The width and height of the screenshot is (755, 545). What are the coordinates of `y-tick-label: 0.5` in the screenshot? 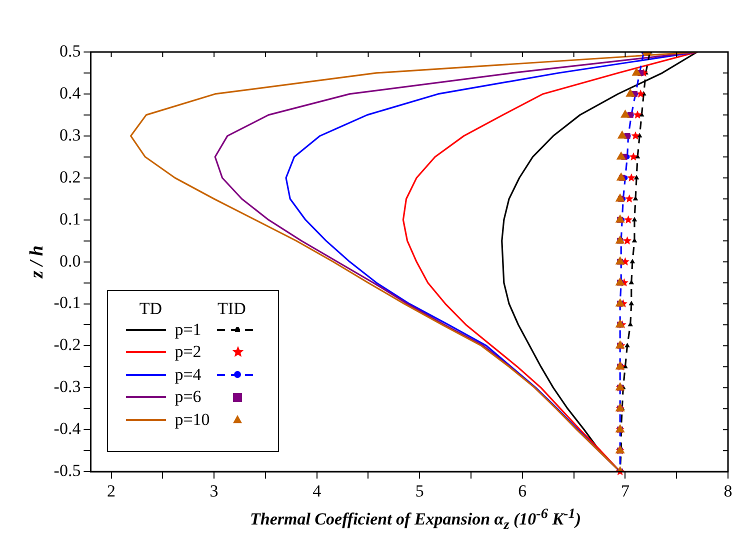 It's located at (70, 50).